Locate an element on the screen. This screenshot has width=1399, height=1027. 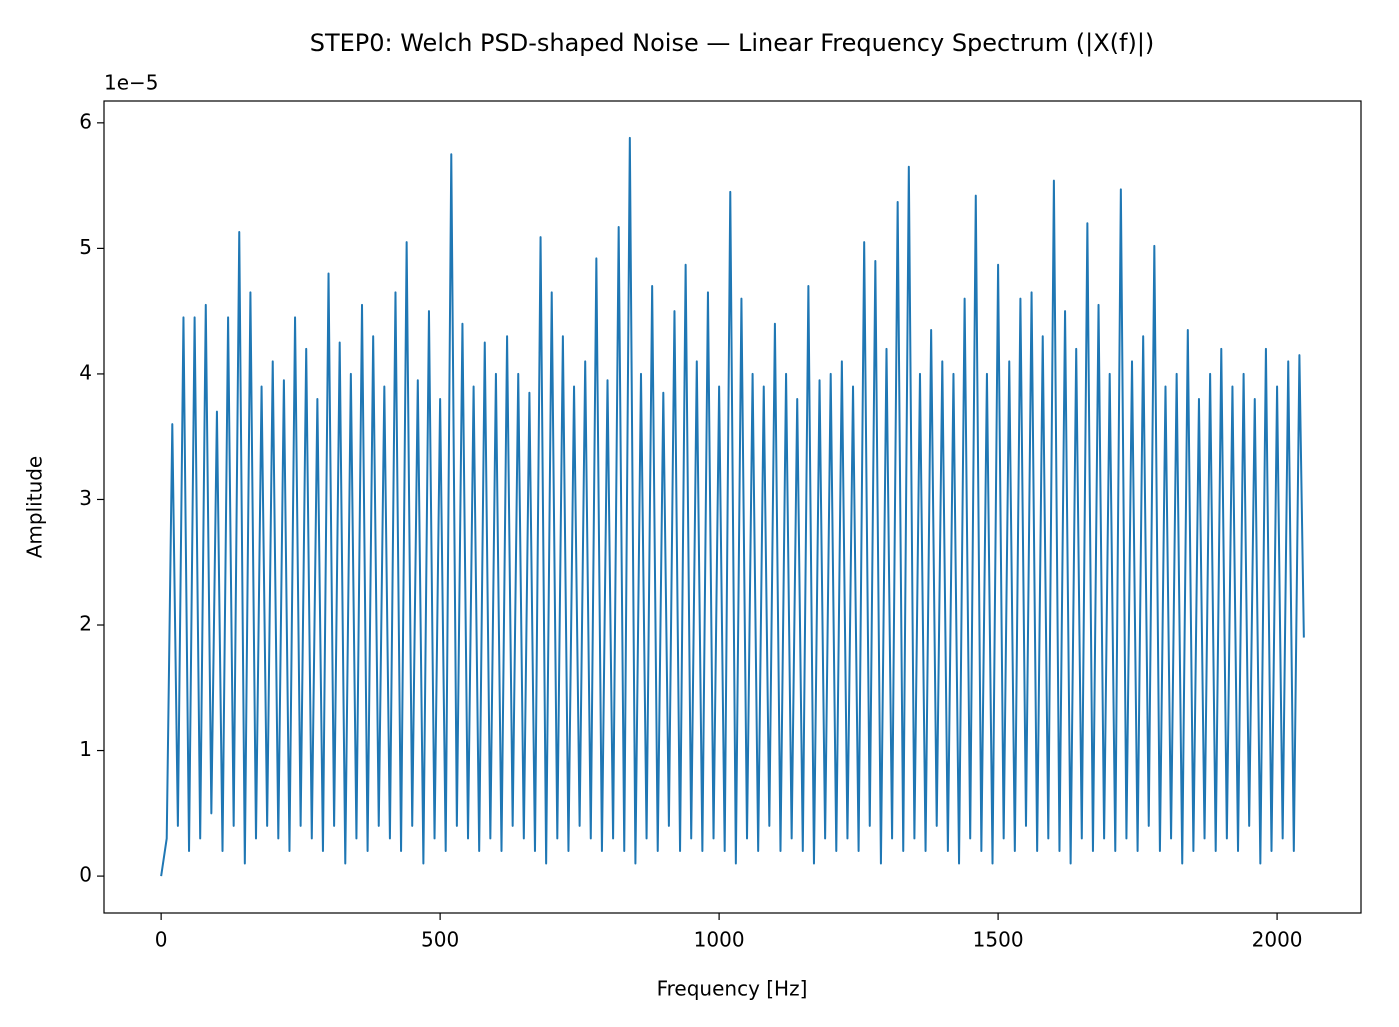
x-tick-label: 500 is located at coordinates (440, 940).